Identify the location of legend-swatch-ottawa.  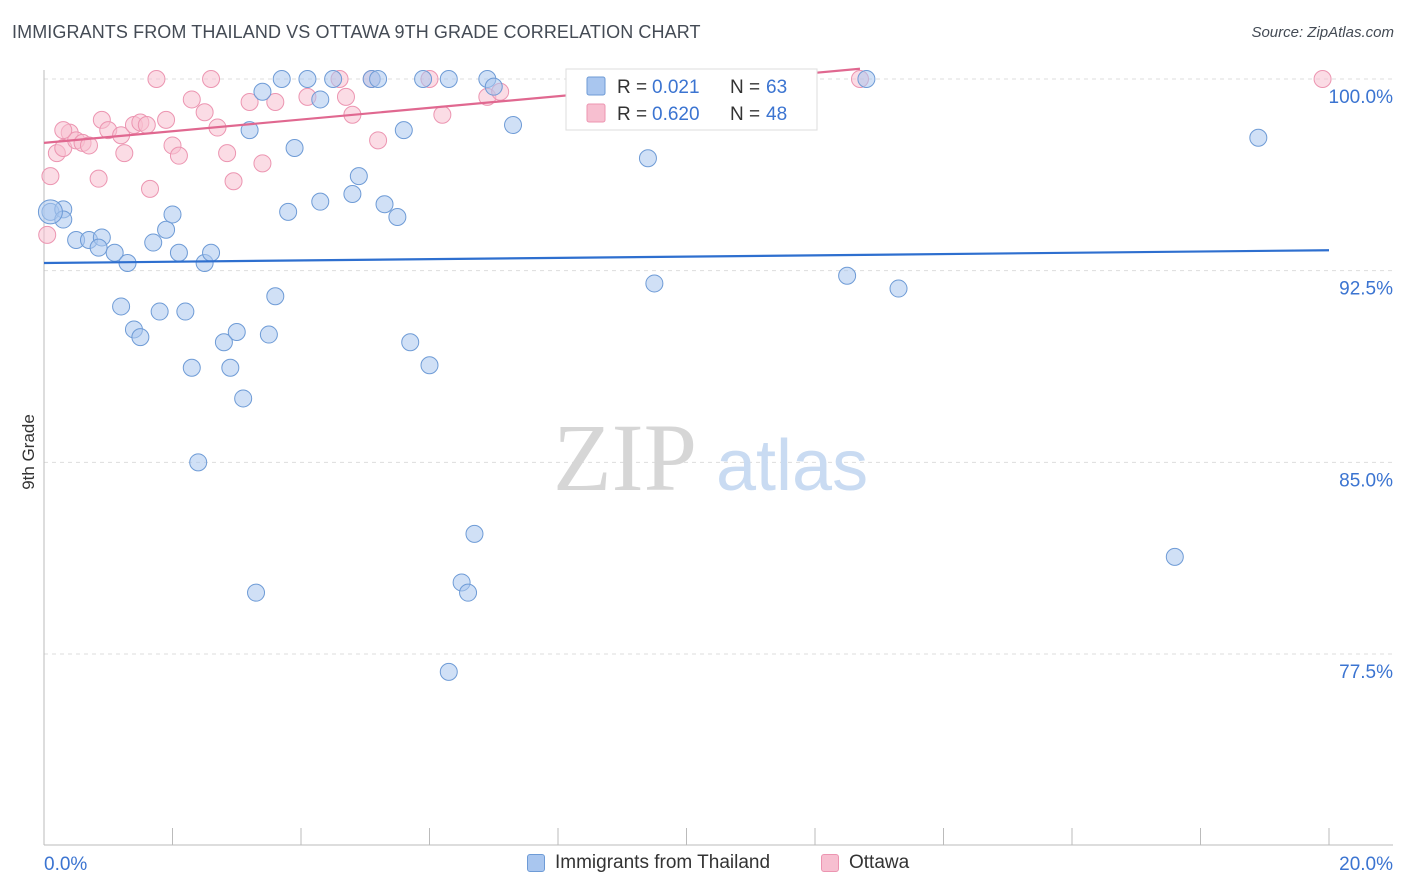
(830, 863).